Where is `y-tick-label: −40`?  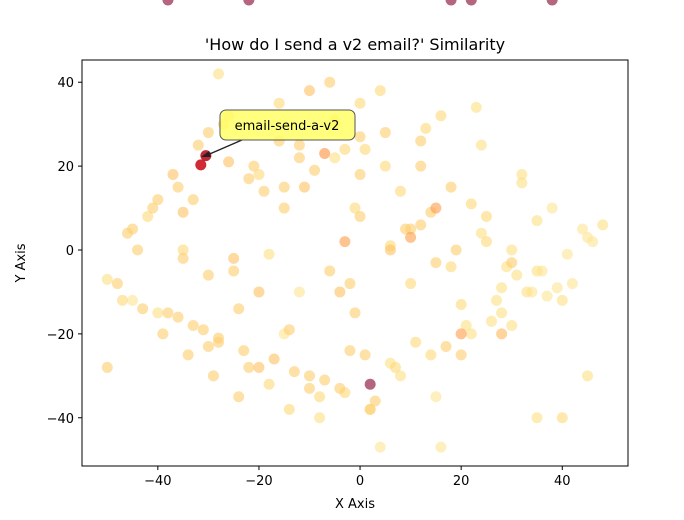 y-tick-label: −40 is located at coordinates (60, 419).